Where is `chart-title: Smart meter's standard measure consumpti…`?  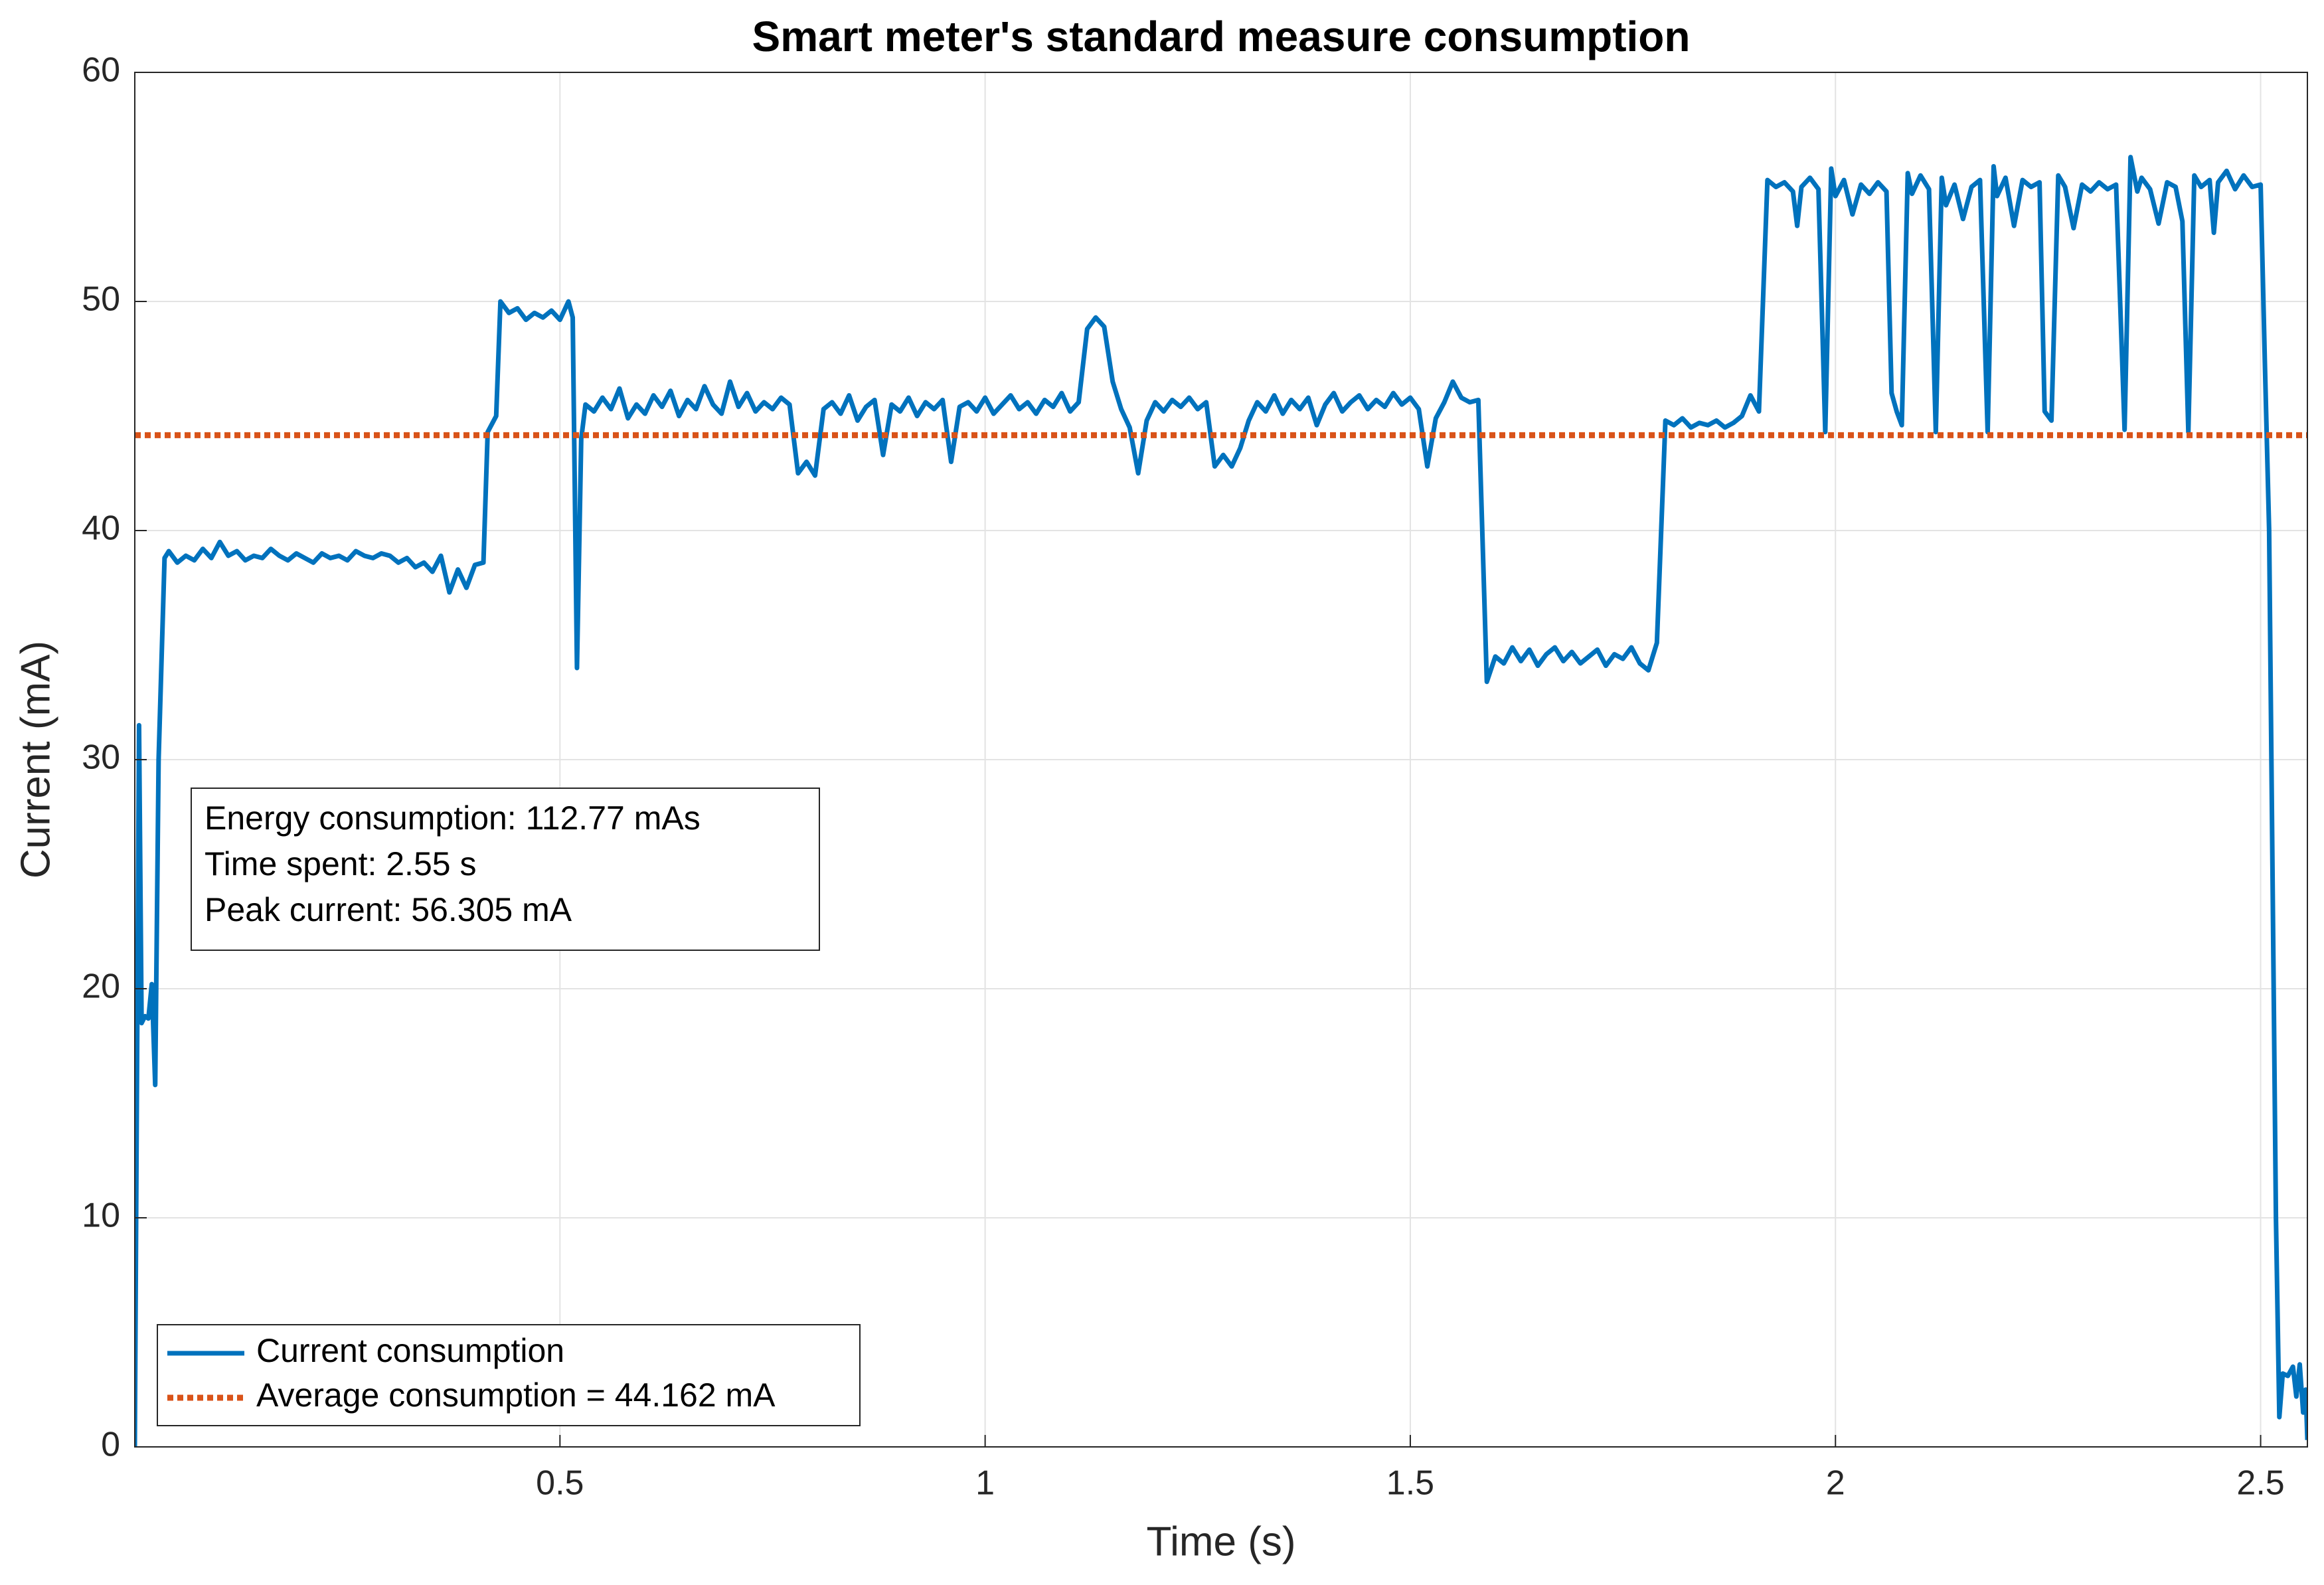 chart-title: Smart meter's standard measure consumpti… is located at coordinates (1221, 36).